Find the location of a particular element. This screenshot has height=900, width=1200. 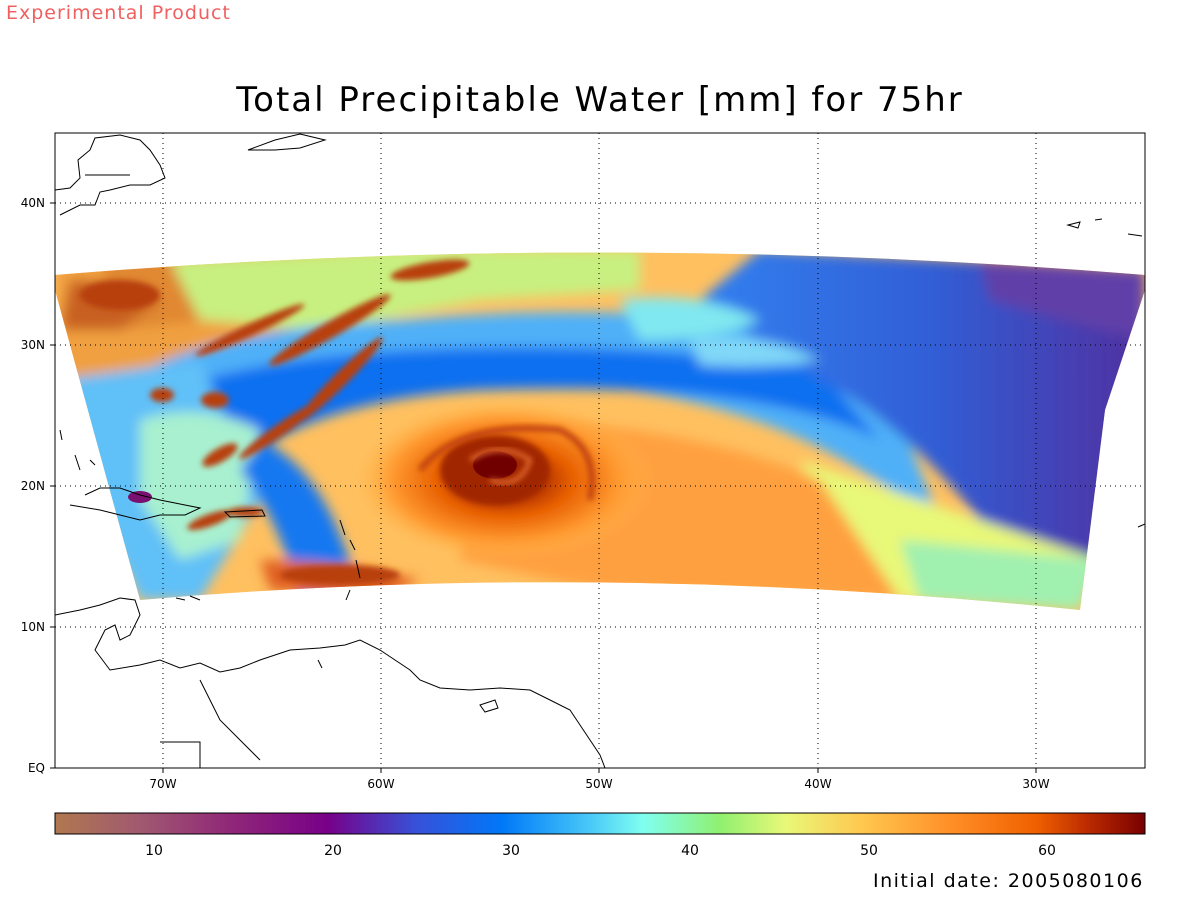

colorbar-tick-50: 50 is located at coordinates (869, 851).